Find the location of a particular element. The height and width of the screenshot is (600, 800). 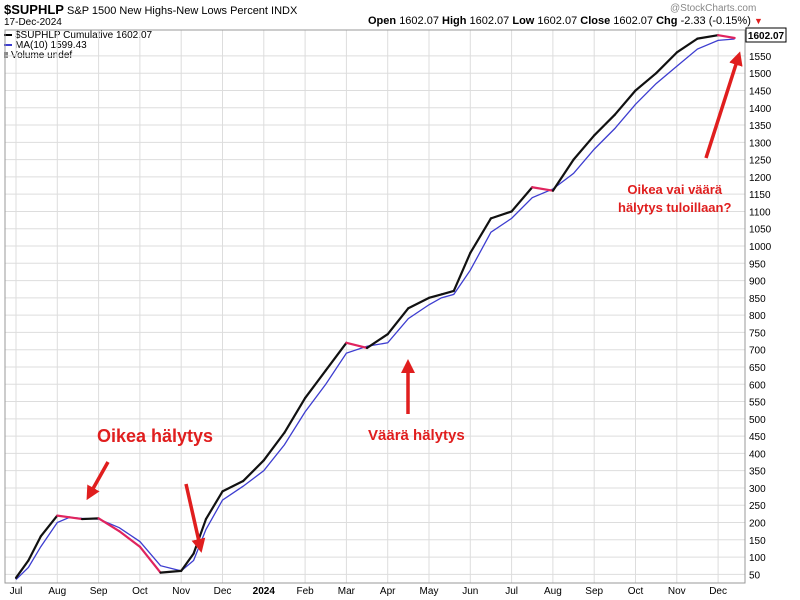

y-tick-label: 500 is located at coordinates (757, 420).